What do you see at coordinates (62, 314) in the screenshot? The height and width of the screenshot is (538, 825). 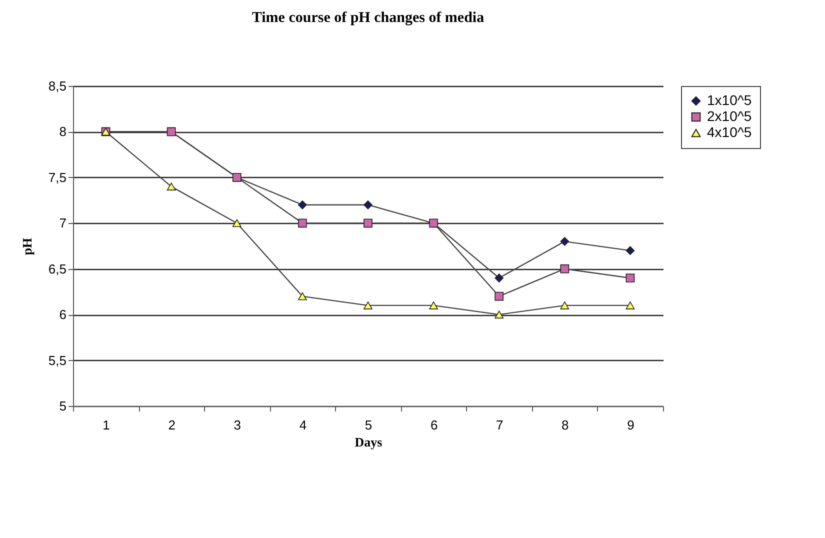 I see `y-tick-label: 6` at bounding box center [62, 314].